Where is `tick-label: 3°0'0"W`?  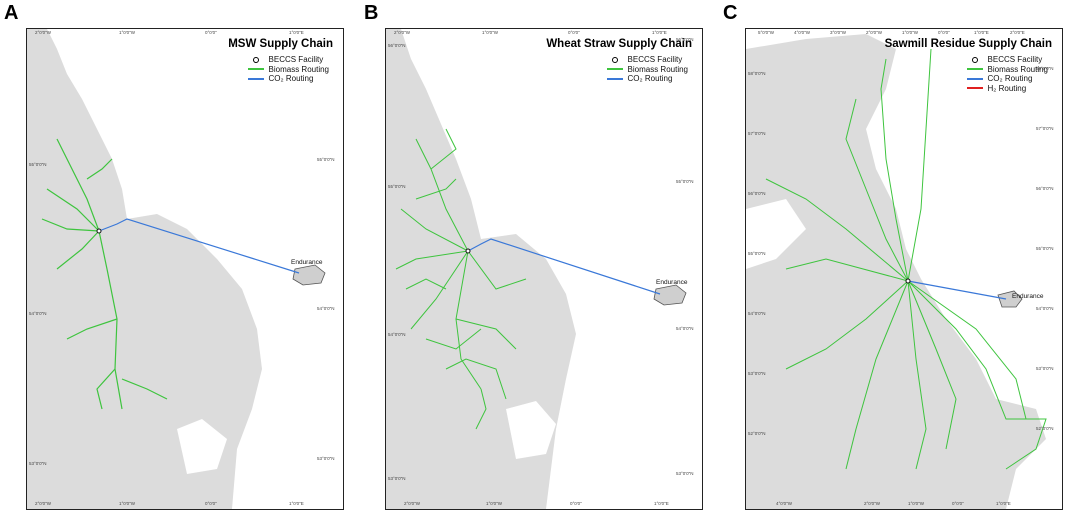 tick-label: 3°0'0"W is located at coordinates (838, 32).